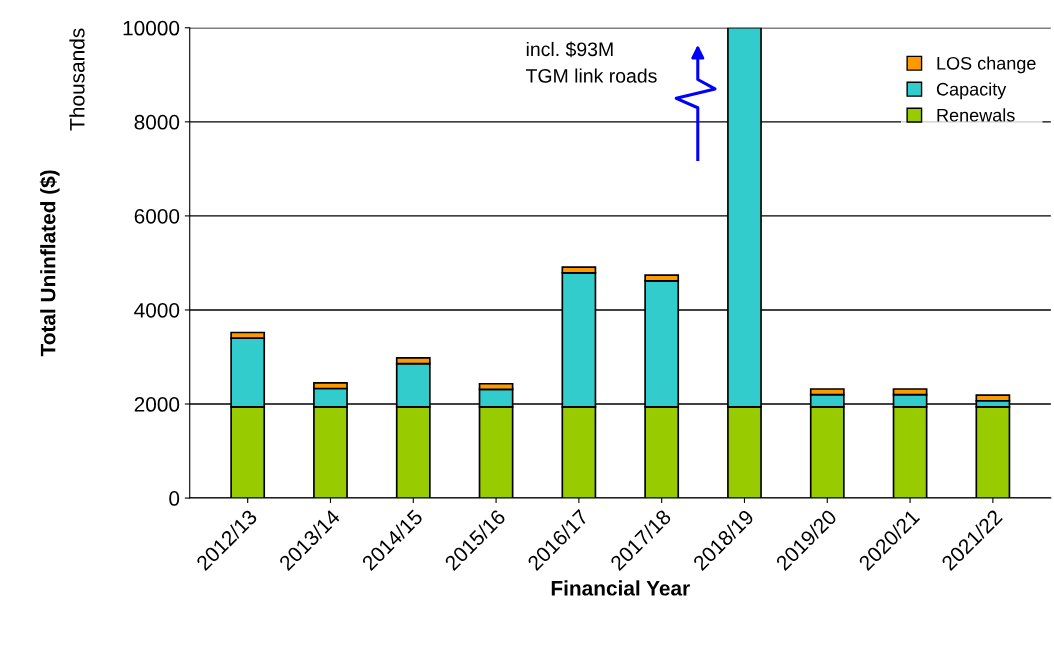  I want to click on y-tick-label: 8000, so click(157, 122).